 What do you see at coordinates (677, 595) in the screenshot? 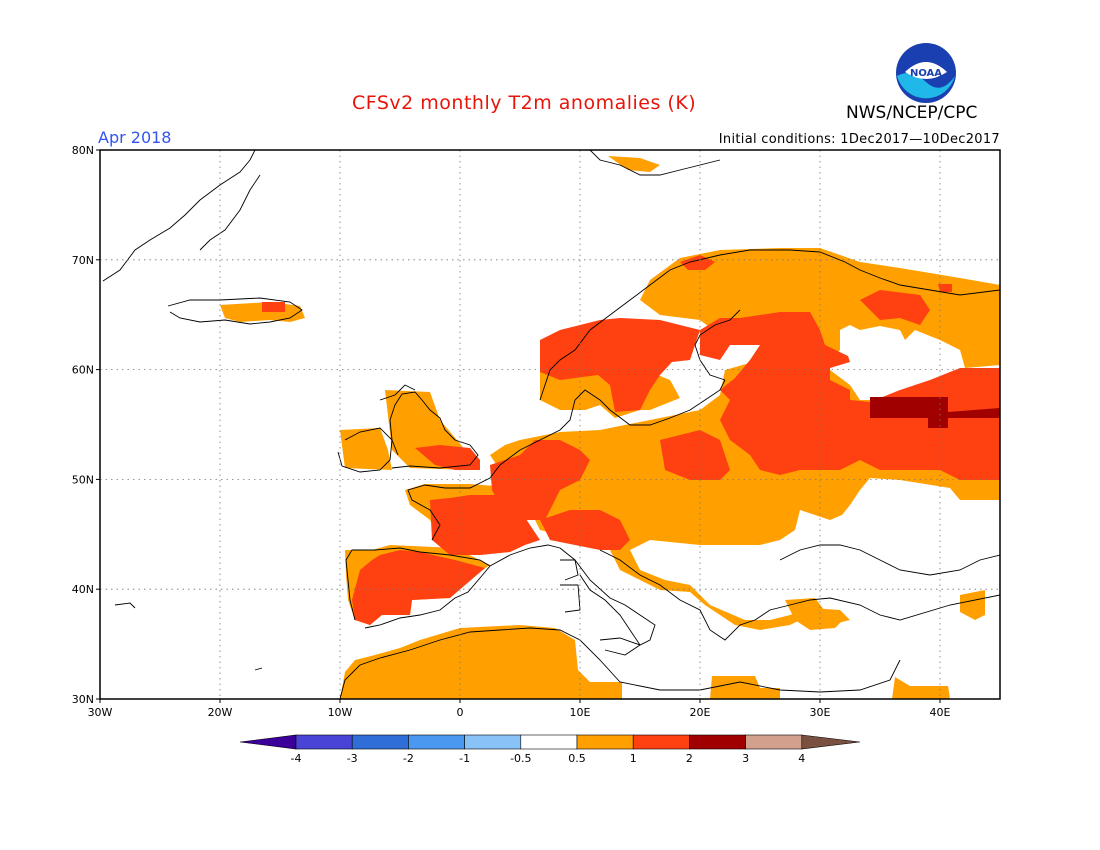
I see `coast-balkans` at bounding box center [677, 595].